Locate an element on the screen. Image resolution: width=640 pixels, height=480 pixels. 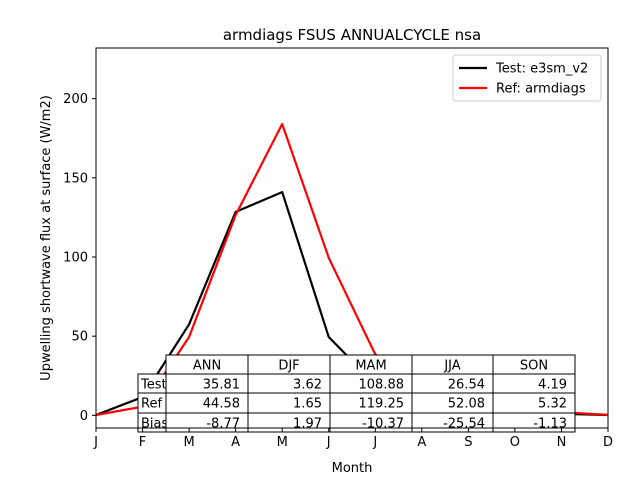
table-col-label: MAM is located at coordinates (370, 366).